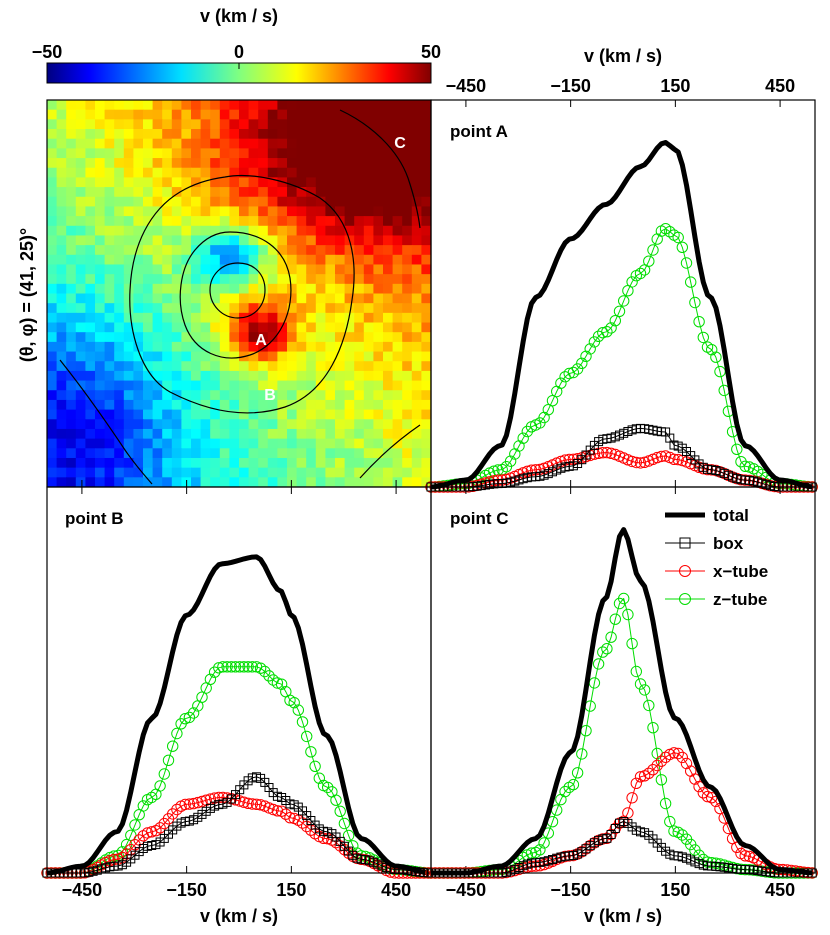 This screenshot has height=935, width=830. I want to click on x-tick-label: 450, so click(396, 890).